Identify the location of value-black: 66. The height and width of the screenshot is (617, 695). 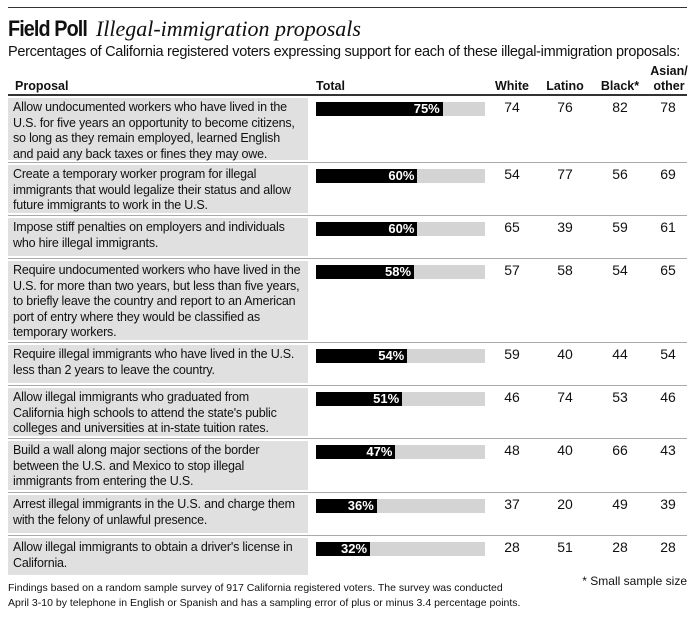
(620, 450).